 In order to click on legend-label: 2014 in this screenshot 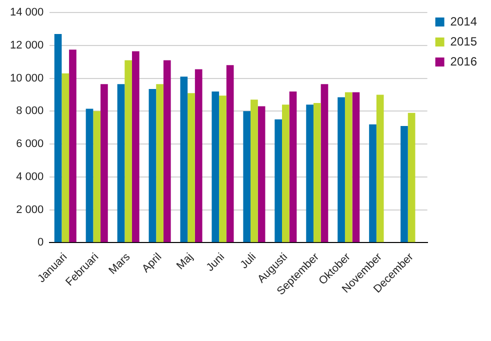, I will do `click(464, 21)`.